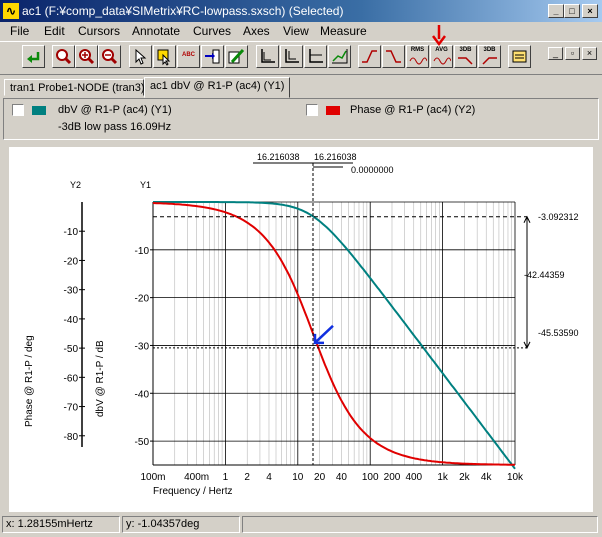 Image resolution: width=602 pixels, height=537 pixels. What do you see at coordinates (33, 56) in the screenshot?
I see `undo-zoom-icon` at bounding box center [33, 56].